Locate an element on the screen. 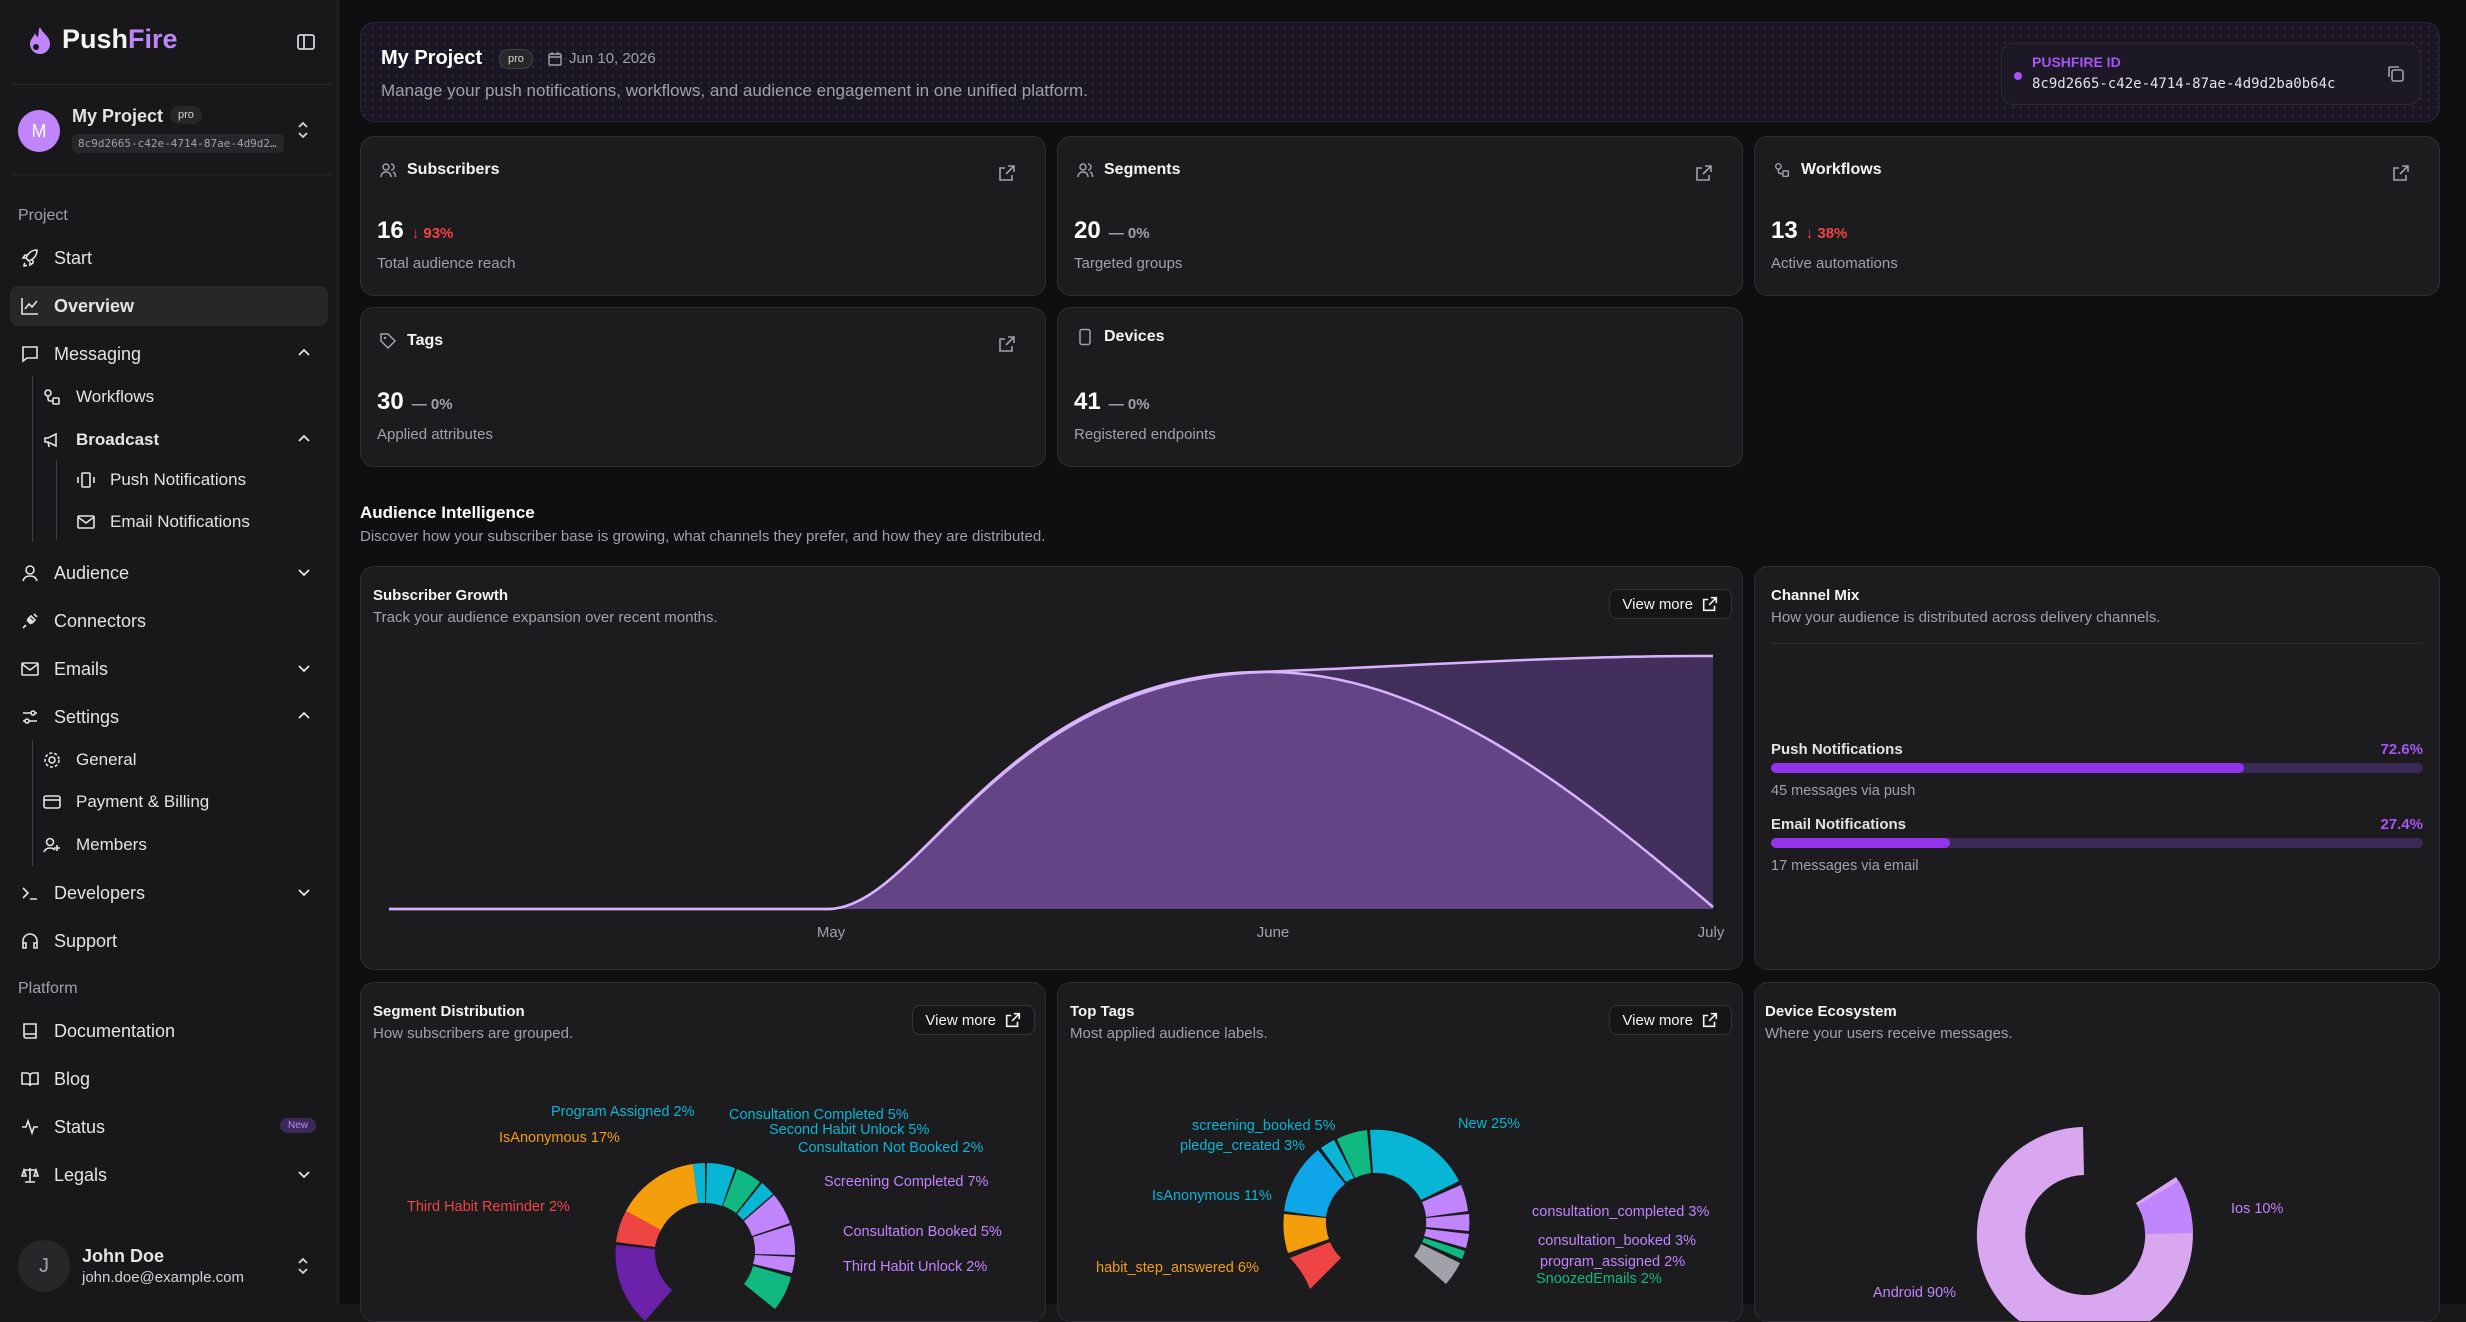  devices-title: Device Ecosystem is located at coordinates (1831, 1011).